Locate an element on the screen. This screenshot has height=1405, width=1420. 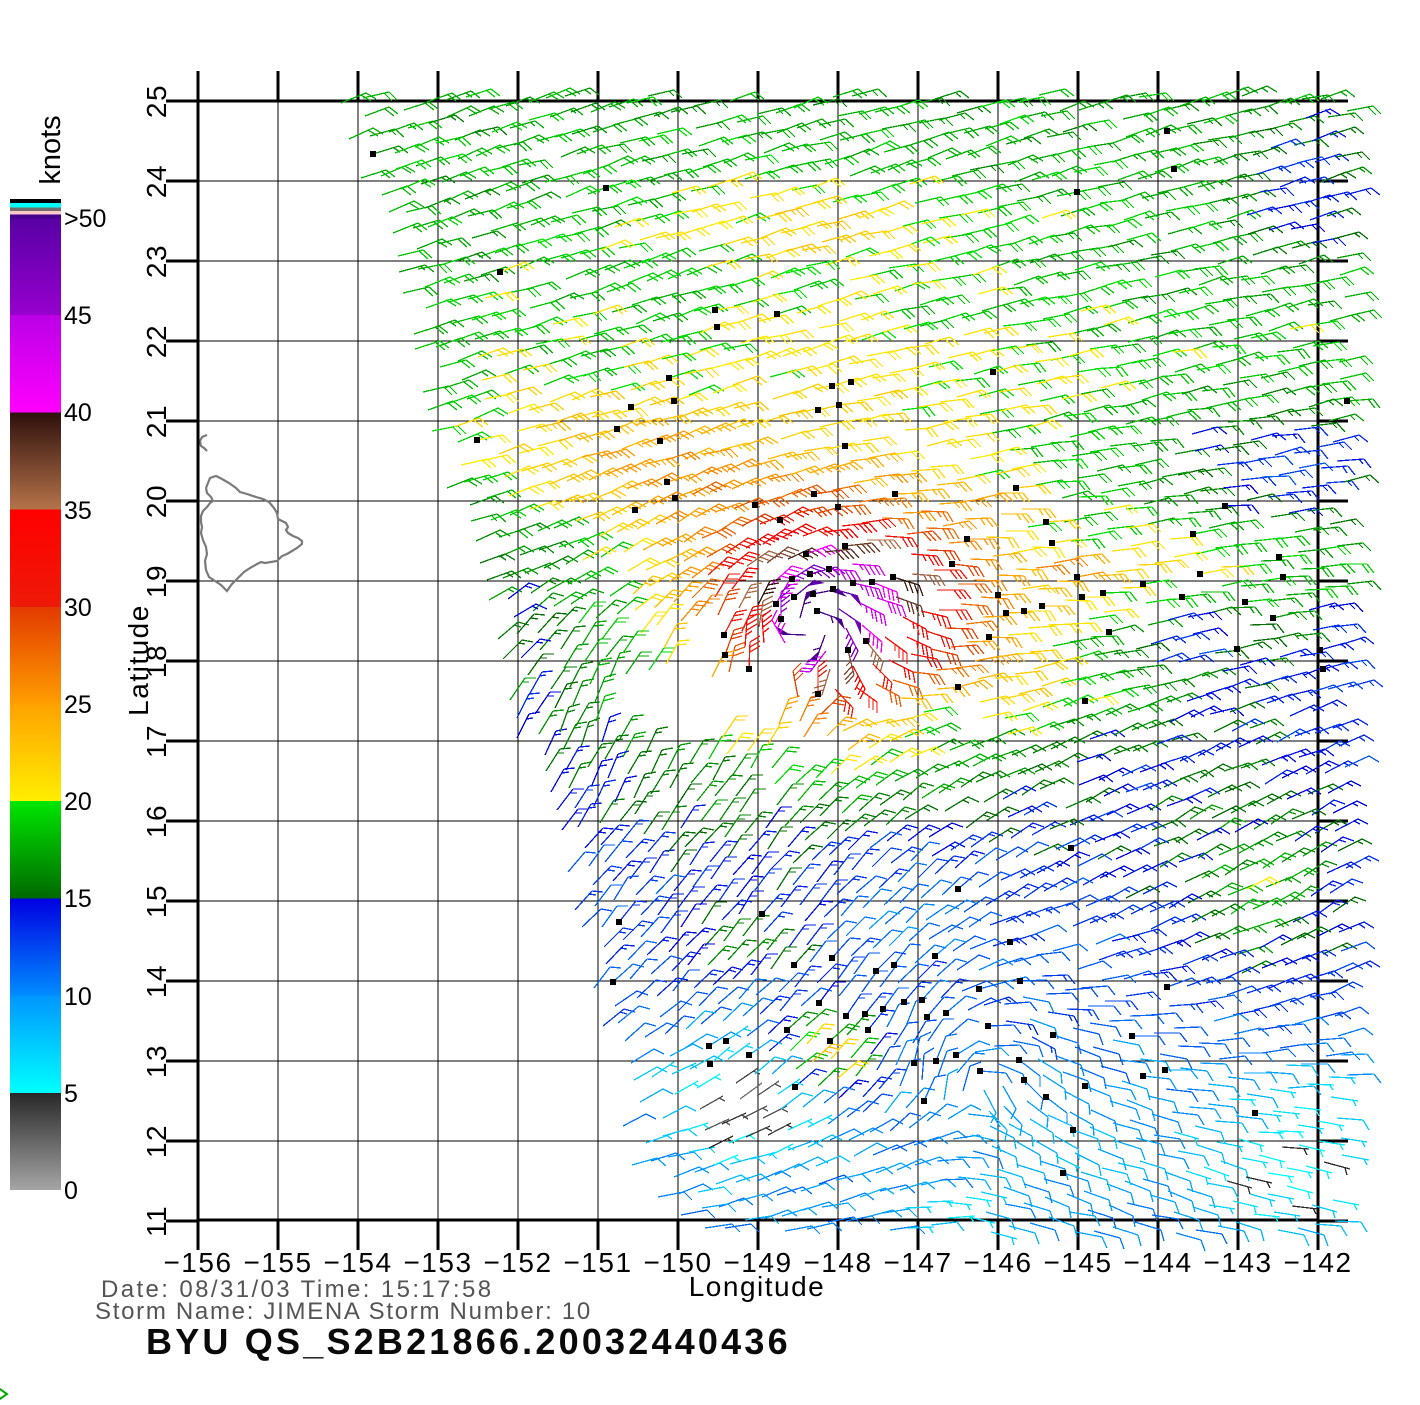
svg-text: −148 is located at coordinates (837, 1262).